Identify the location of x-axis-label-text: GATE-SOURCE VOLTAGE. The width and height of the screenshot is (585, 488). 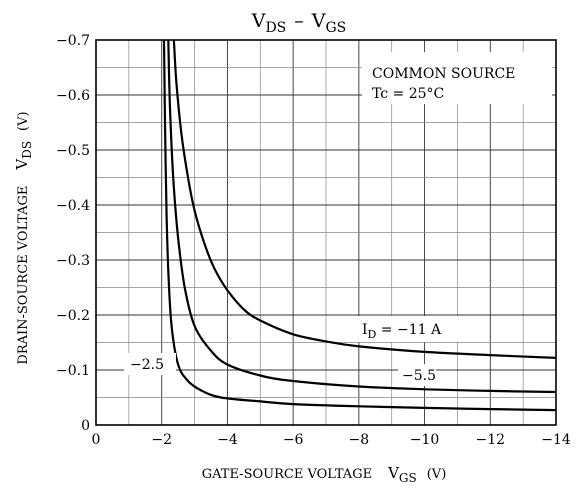
(287, 474).